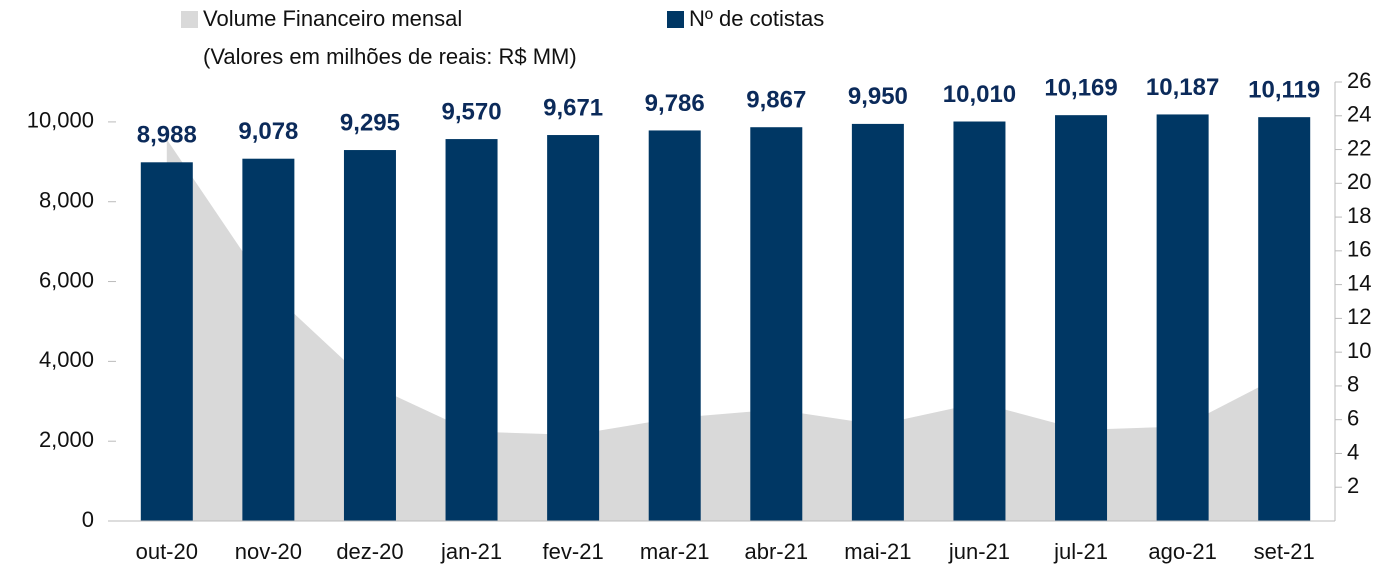 This screenshot has height=567, width=1395. I want to click on data-label: 9,295, so click(370, 122).